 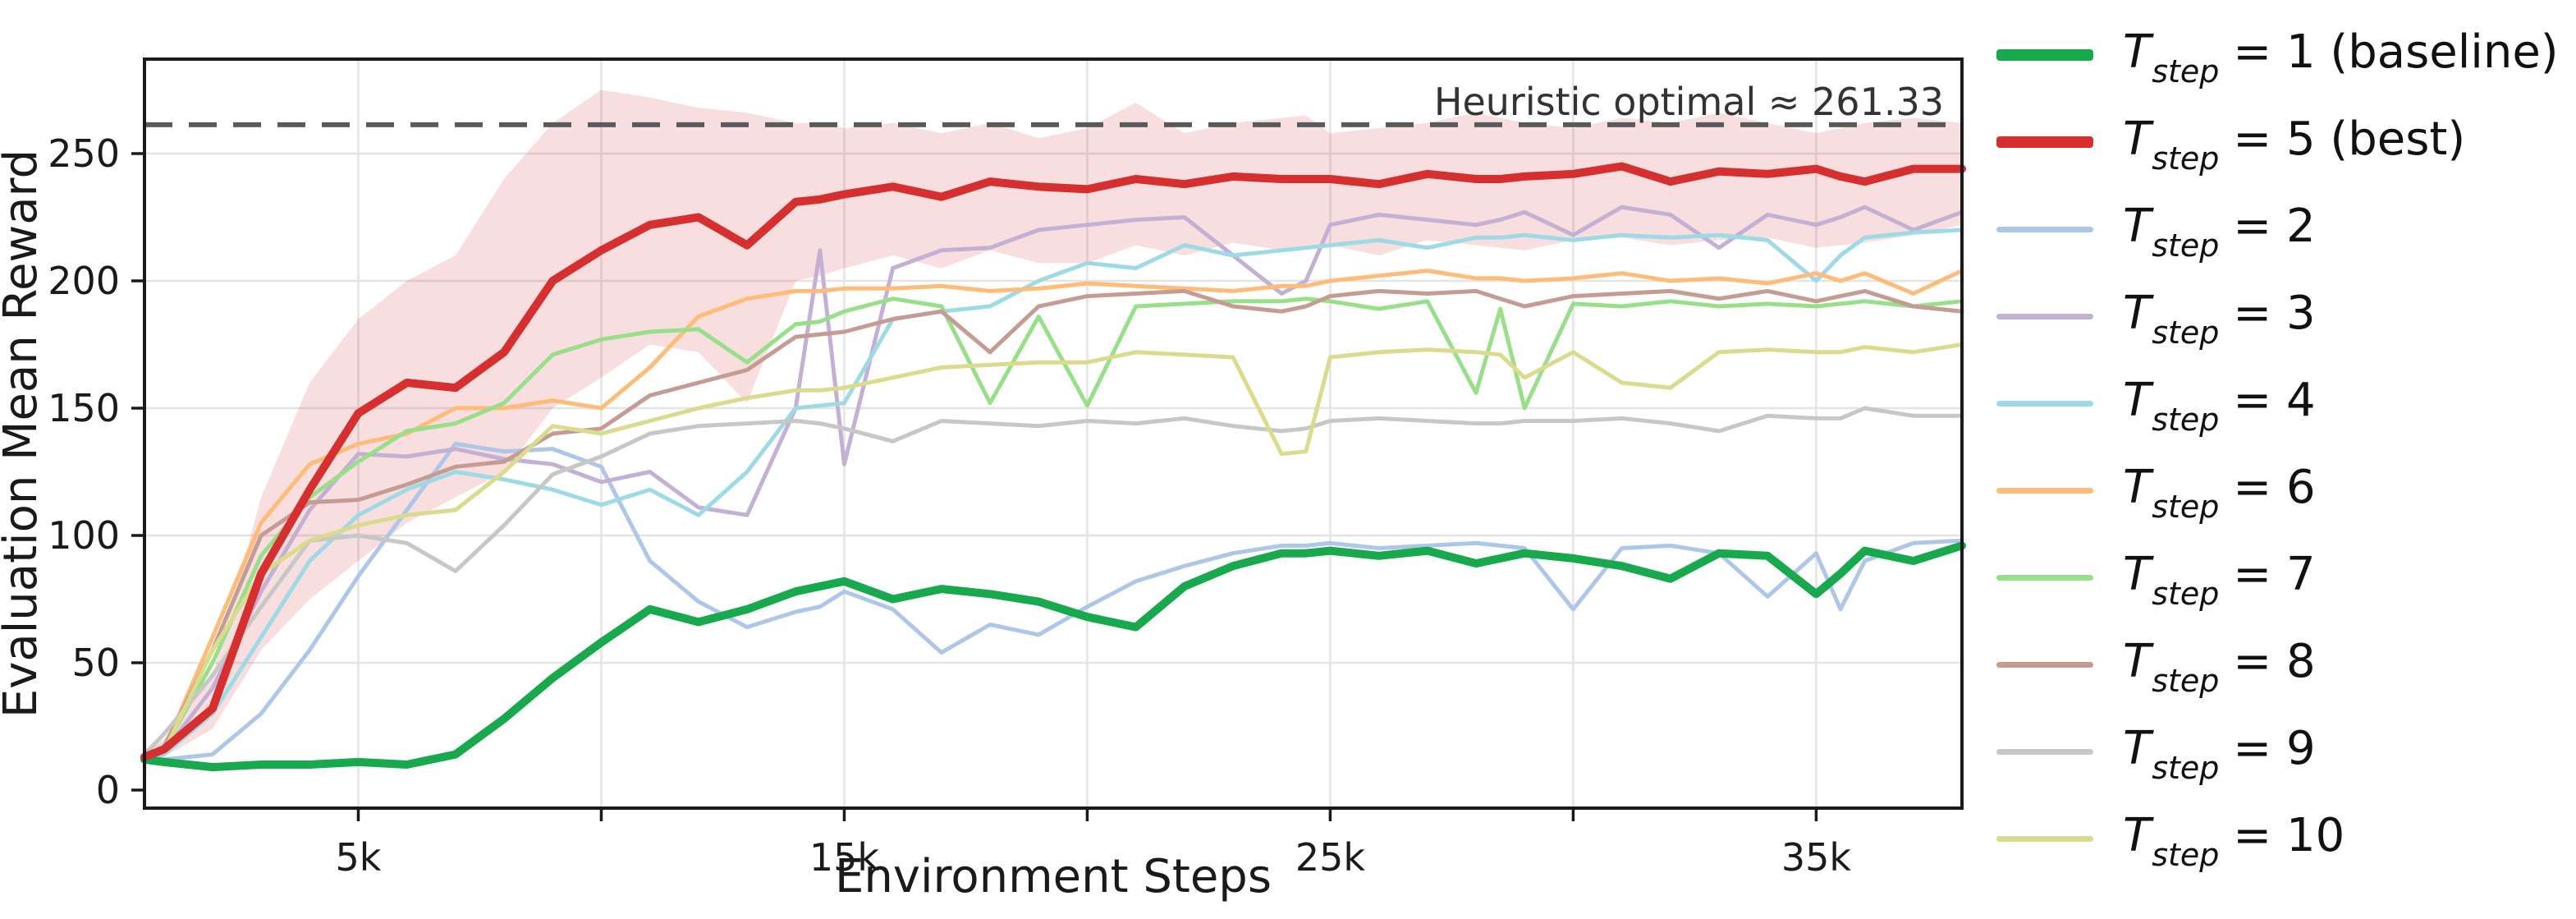 I want to click on legend-item-label: Tstep = 8, so click(x=2219, y=667).